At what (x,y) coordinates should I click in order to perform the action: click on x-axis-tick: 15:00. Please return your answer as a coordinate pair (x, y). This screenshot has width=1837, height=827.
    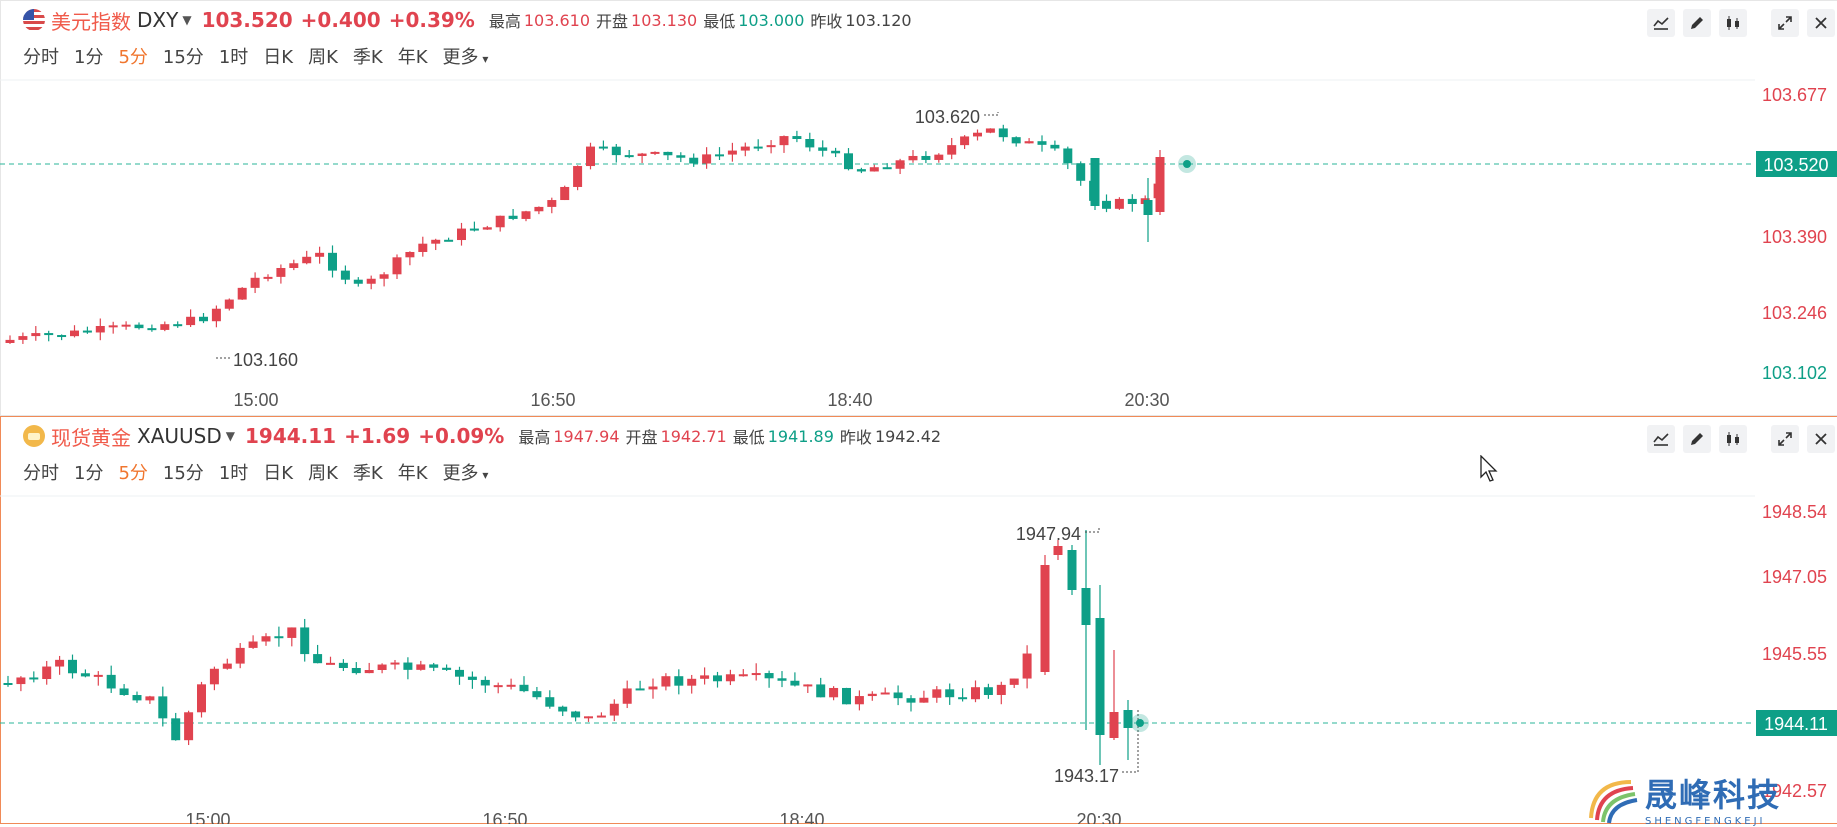
    Looking at the image, I should click on (207, 817).